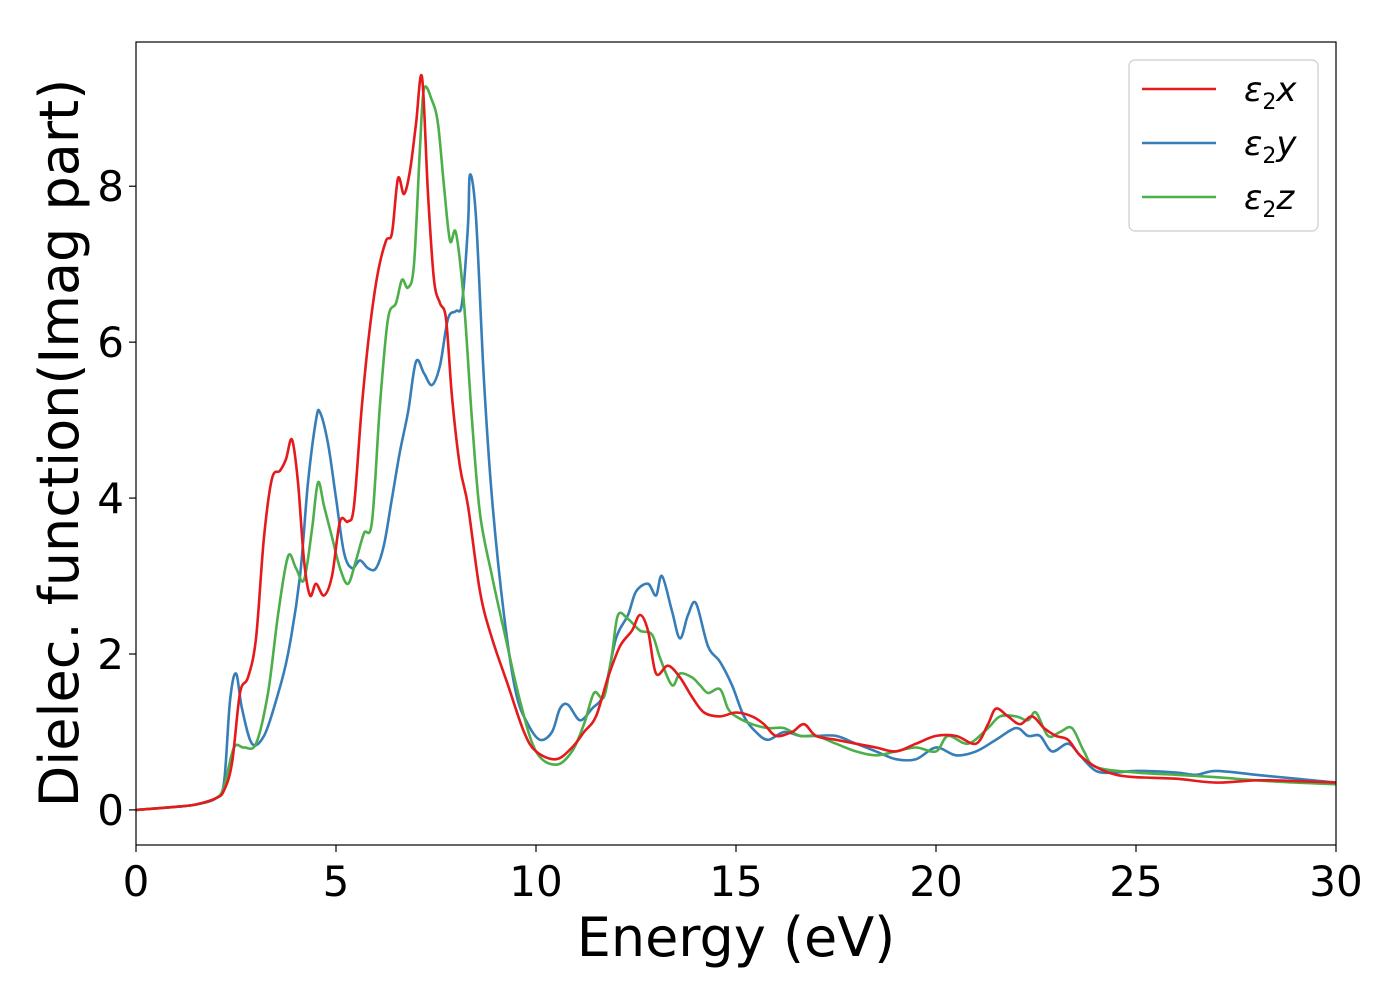 The width and height of the screenshot is (1400, 1000). I want to click on y-tick-label: 6, so click(110, 342).